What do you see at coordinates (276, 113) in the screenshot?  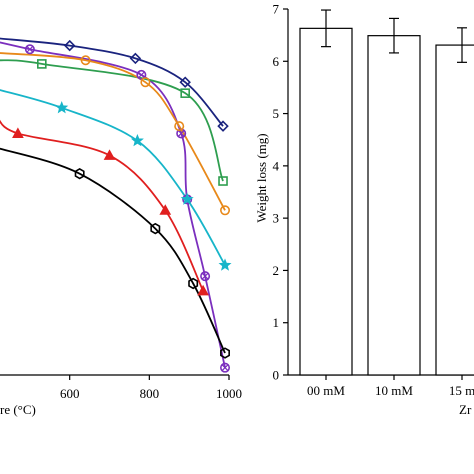 I see `bar-chart-y-tick-label: 5` at bounding box center [276, 113].